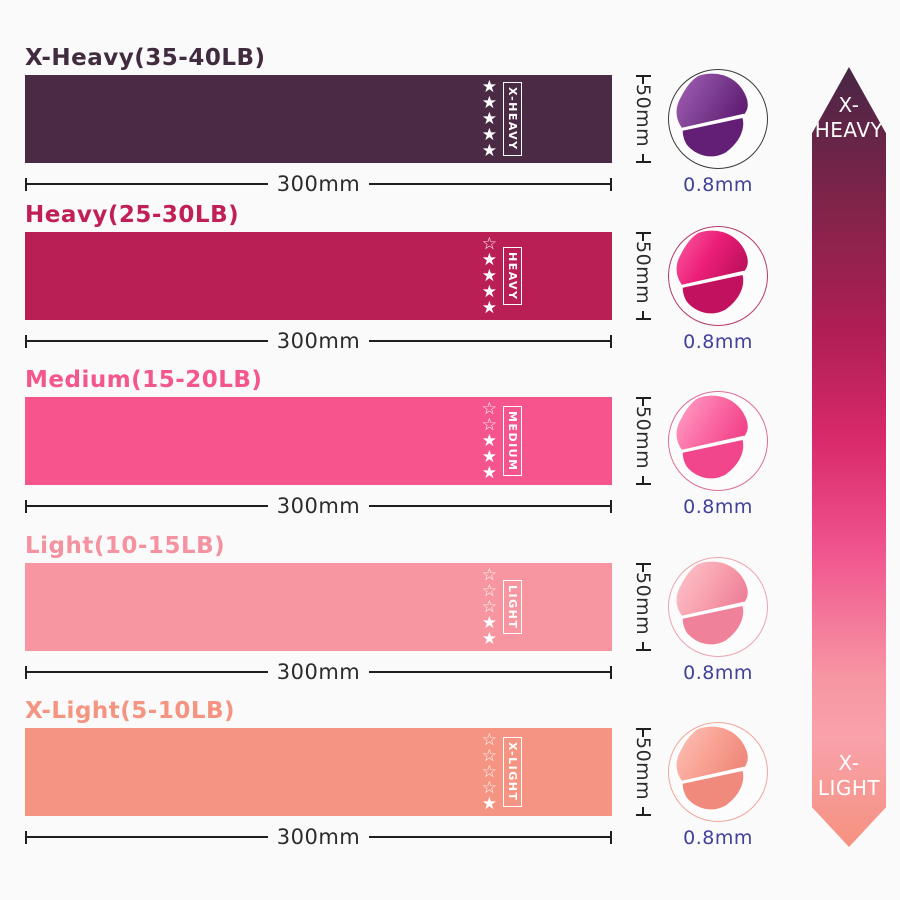 This screenshot has height=900, width=900. I want to click on resistance-band-bar: ☆ ☆ ☆ ☆ ★ X-LIGHT, so click(318, 772).